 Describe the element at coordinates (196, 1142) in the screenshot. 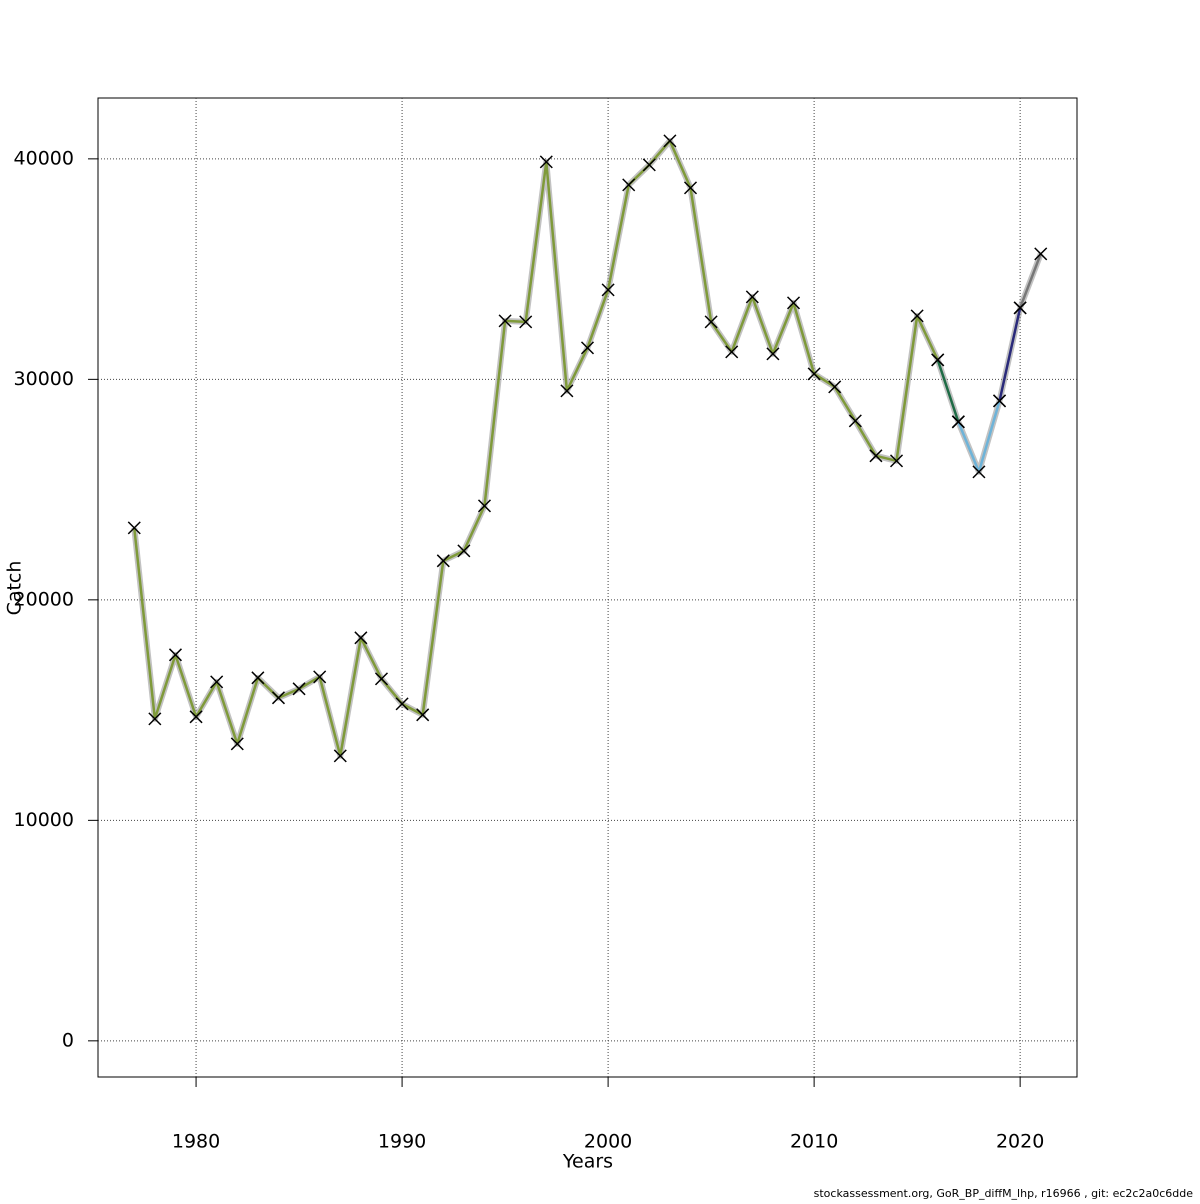

I see `x-tick-label: 1980` at that location.